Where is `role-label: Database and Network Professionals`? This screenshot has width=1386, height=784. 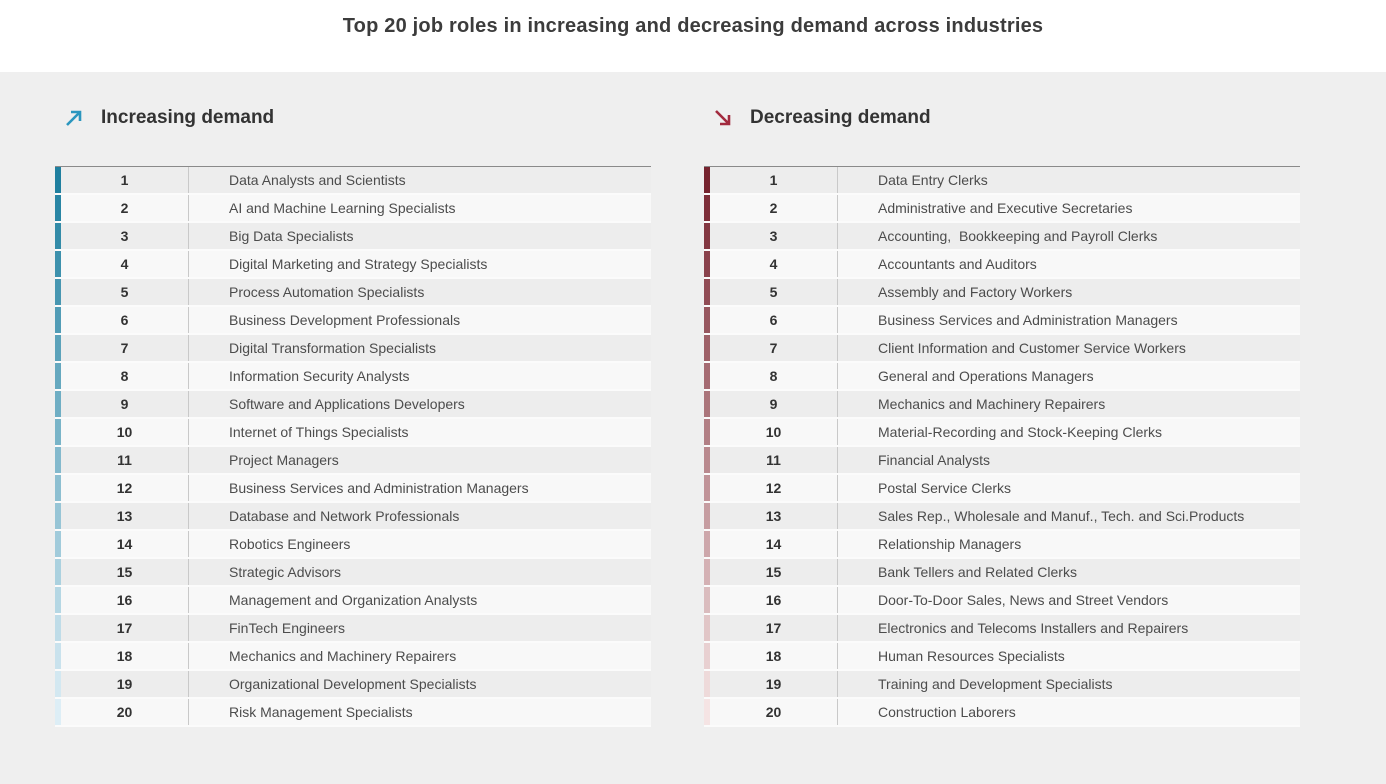 role-label: Database and Network Professionals is located at coordinates (344, 516).